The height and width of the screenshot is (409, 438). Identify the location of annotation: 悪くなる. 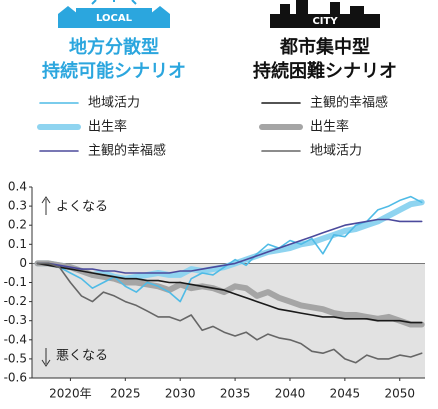
(82, 356).